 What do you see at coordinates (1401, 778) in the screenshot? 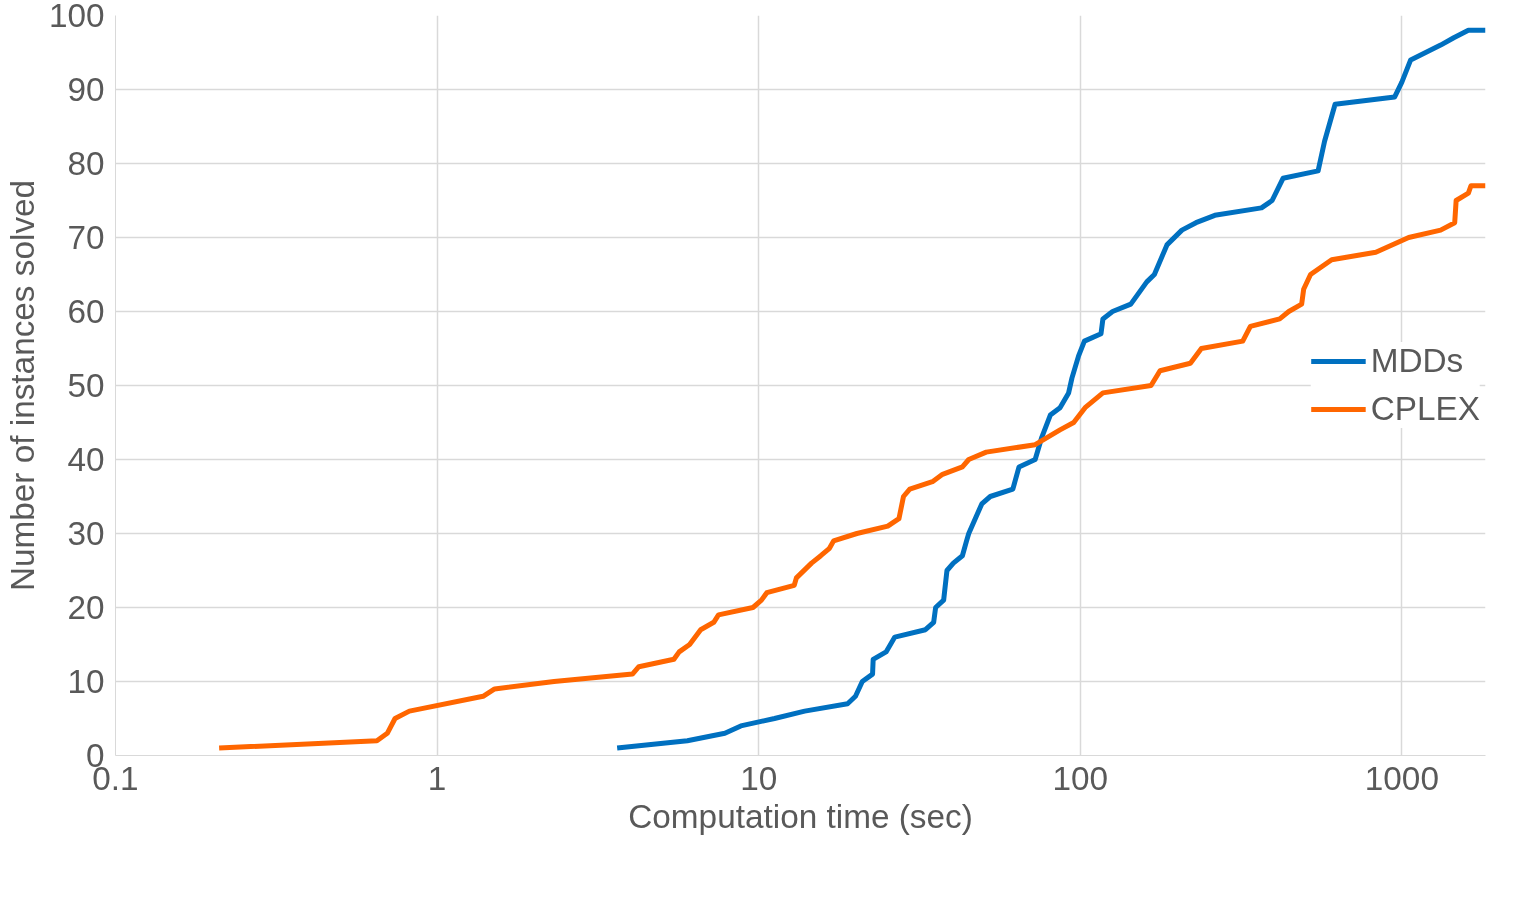
I see `x-tick-label: 1000` at bounding box center [1401, 778].